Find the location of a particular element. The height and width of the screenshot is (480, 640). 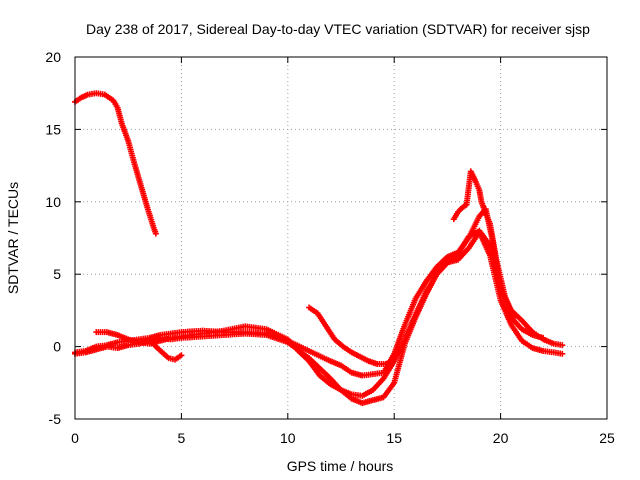

y-axis-label: SDTVAR / TECUs is located at coordinates (13, 238).